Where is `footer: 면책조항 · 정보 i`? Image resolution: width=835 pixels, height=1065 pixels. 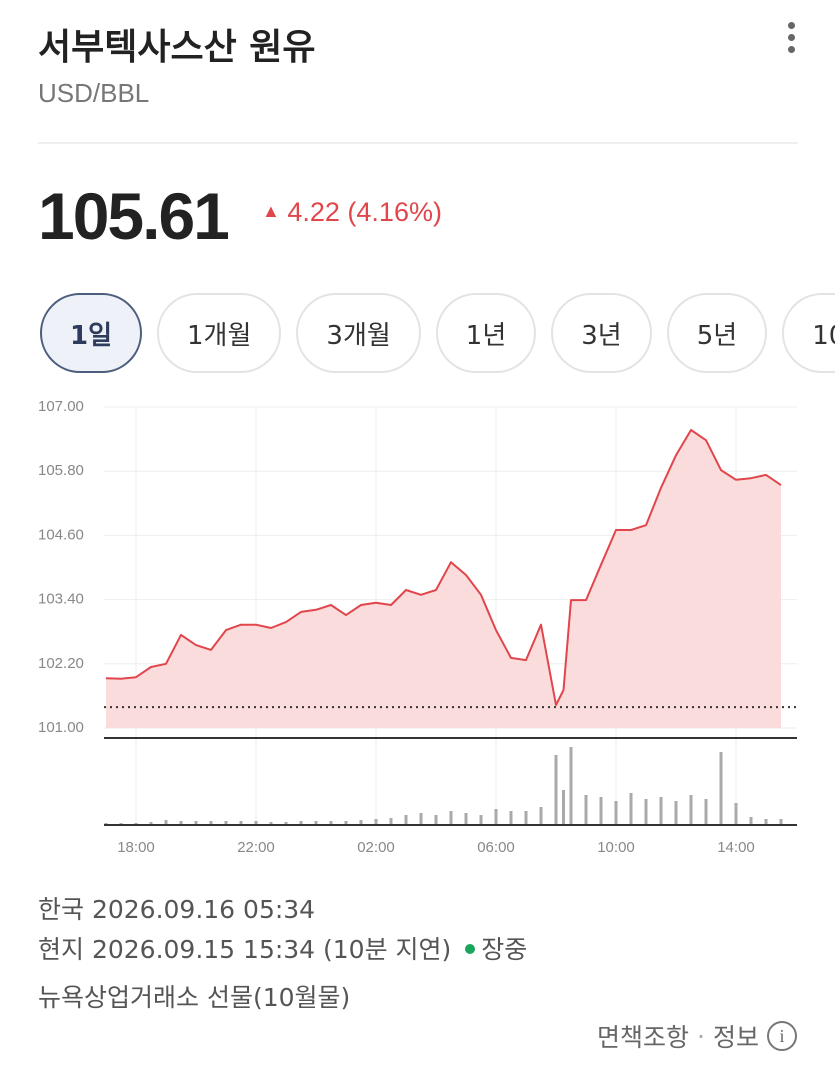 footer: 면책조항 · 정보 i is located at coordinates (697, 1036).